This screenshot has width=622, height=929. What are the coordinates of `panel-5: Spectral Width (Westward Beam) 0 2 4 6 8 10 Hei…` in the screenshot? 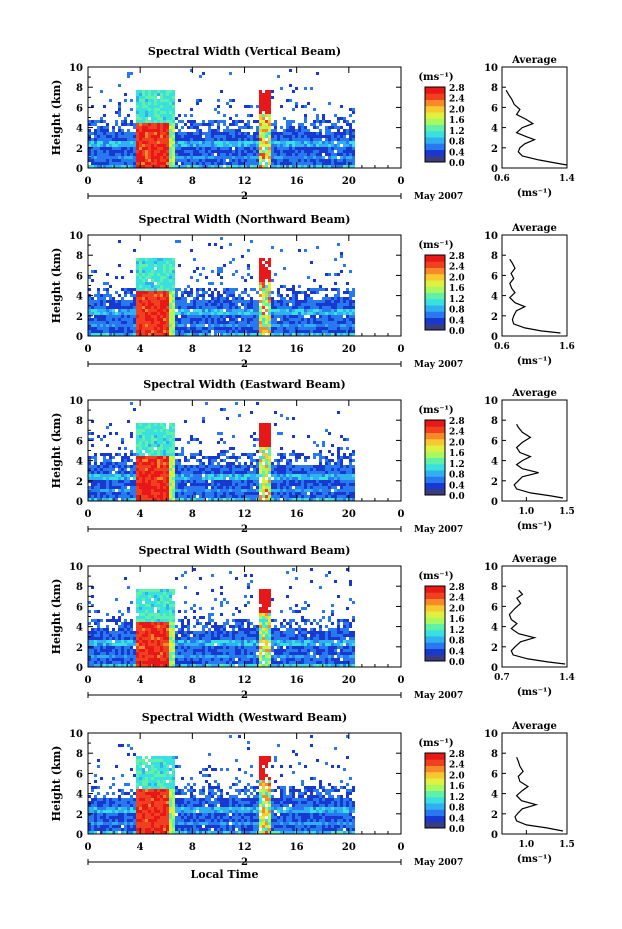 It's located at (312, 789).